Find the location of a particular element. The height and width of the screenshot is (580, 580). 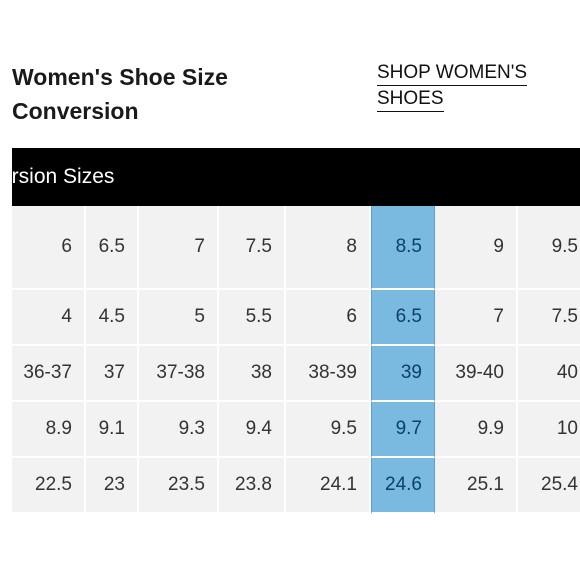

table-cell: 4.5 is located at coordinates (112, 318).